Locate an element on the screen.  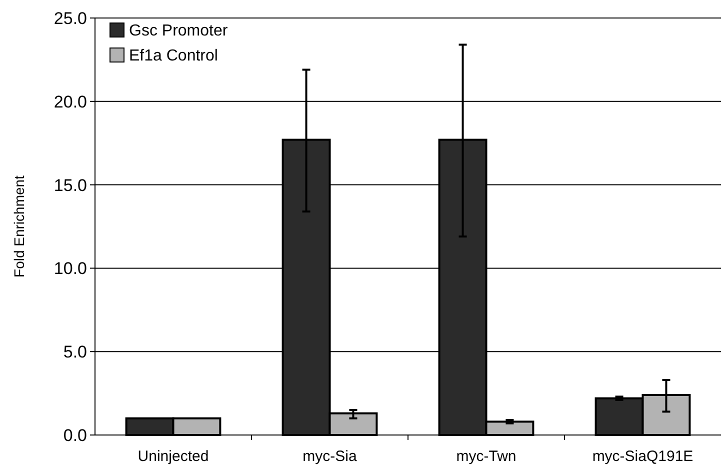
y-tick-label: 5.0 is located at coordinates (75, 352).